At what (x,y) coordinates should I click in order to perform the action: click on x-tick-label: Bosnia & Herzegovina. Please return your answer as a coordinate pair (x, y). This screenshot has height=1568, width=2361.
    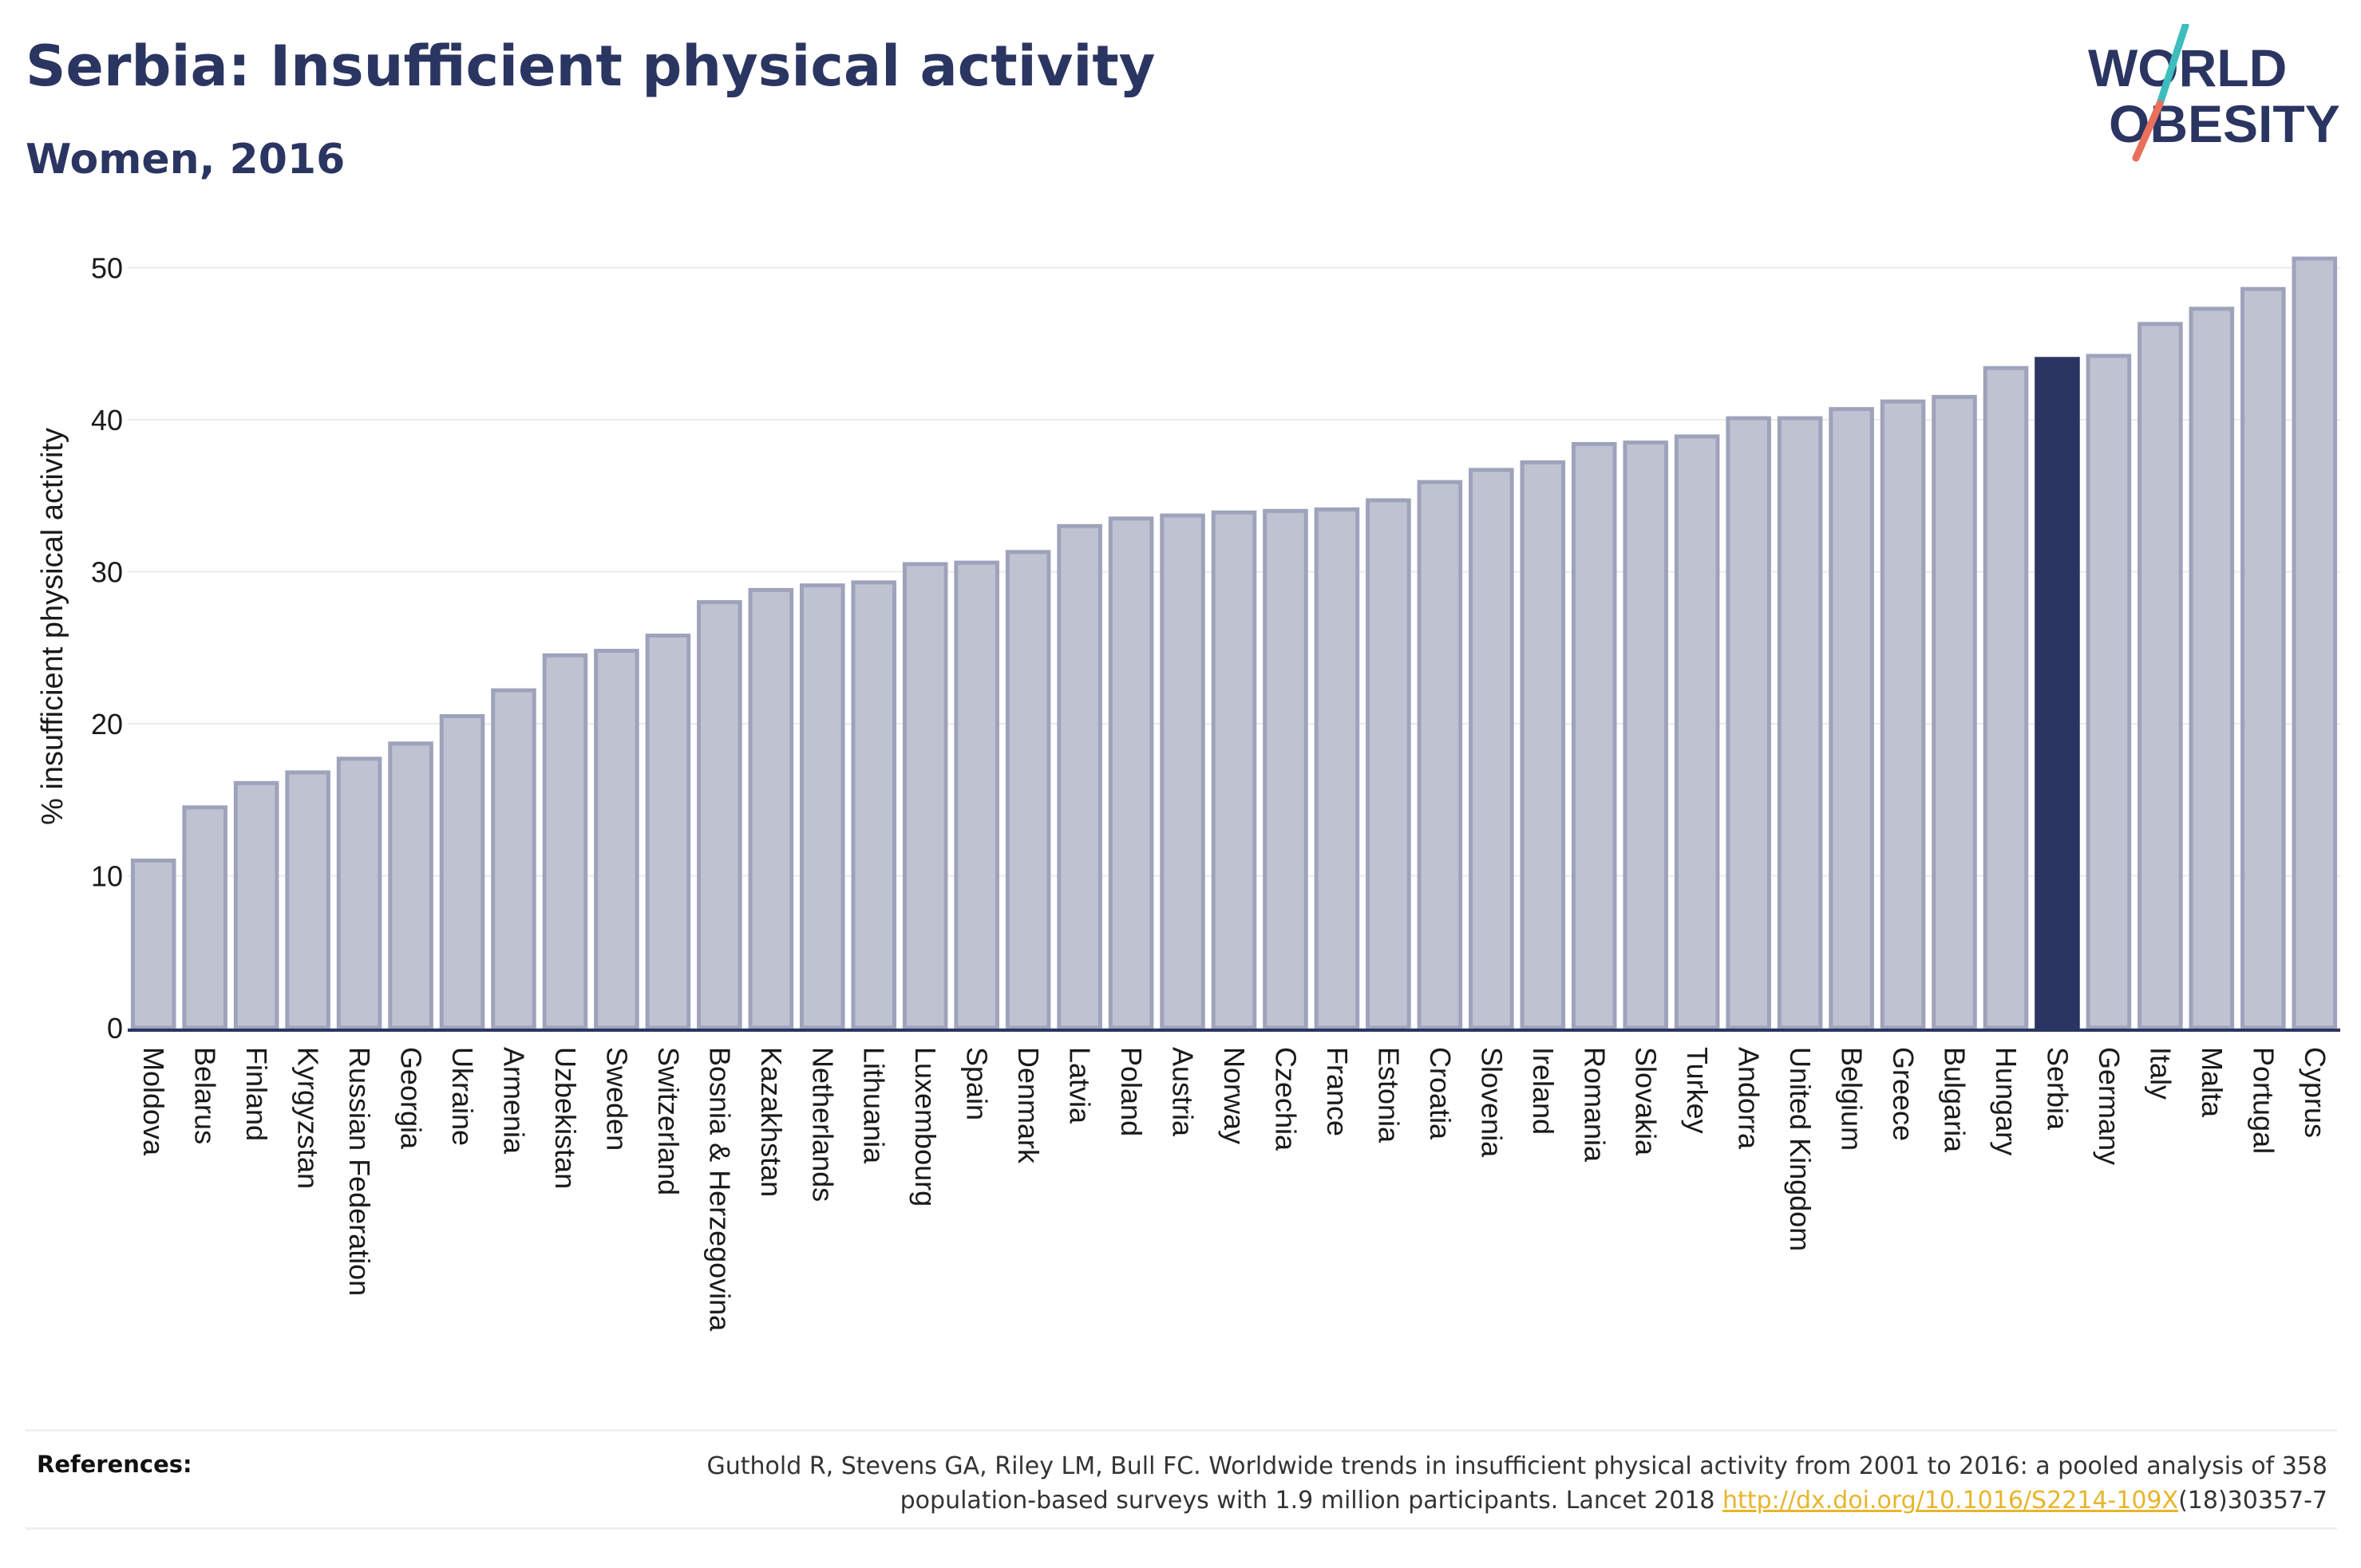
    Looking at the image, I should click on (719, 1189).